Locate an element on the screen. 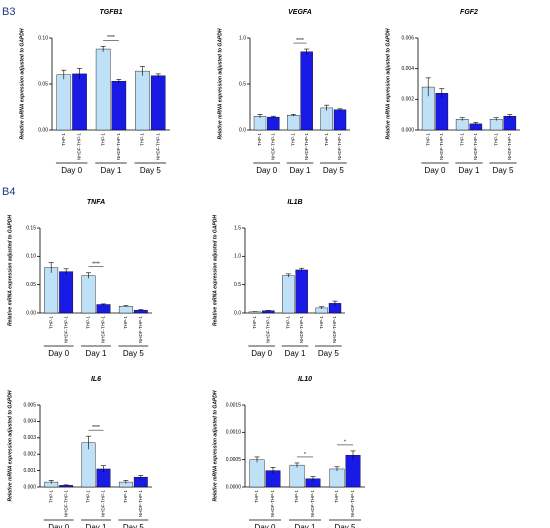 This screenshot has width=550, height=528. y-tick-label: 0.0000 is located at coordinates (234, 487).